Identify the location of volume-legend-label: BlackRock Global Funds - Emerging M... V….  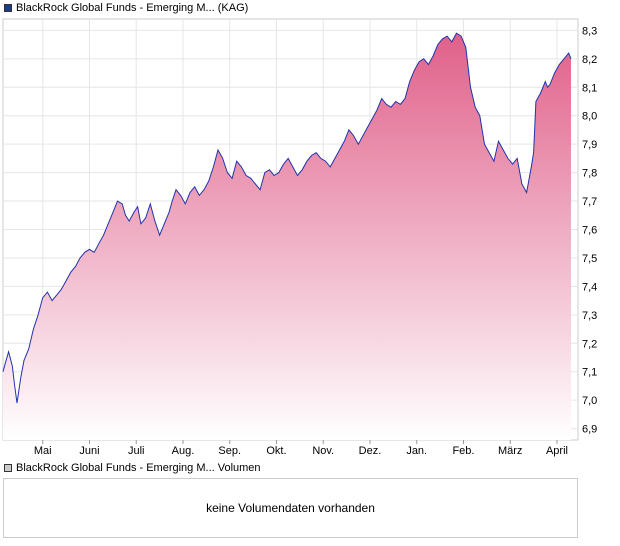
(138, 468).